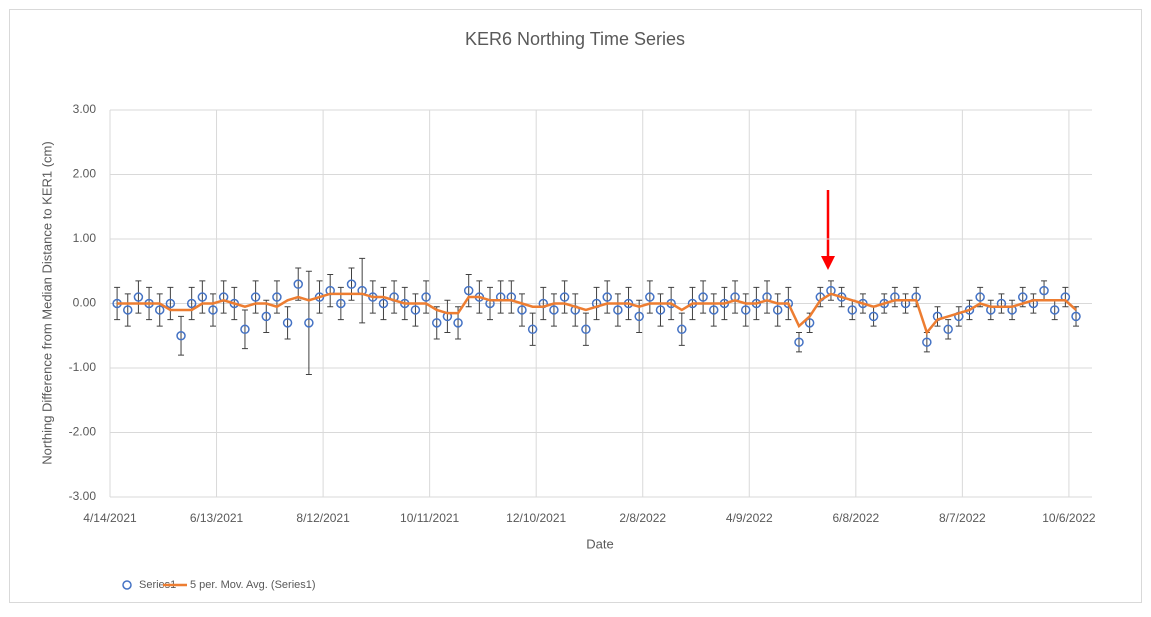  What do you see at coordinates (599, 543) in the screenshot?
I see `x-axis-label: Date` at bounding box center [599, 543].